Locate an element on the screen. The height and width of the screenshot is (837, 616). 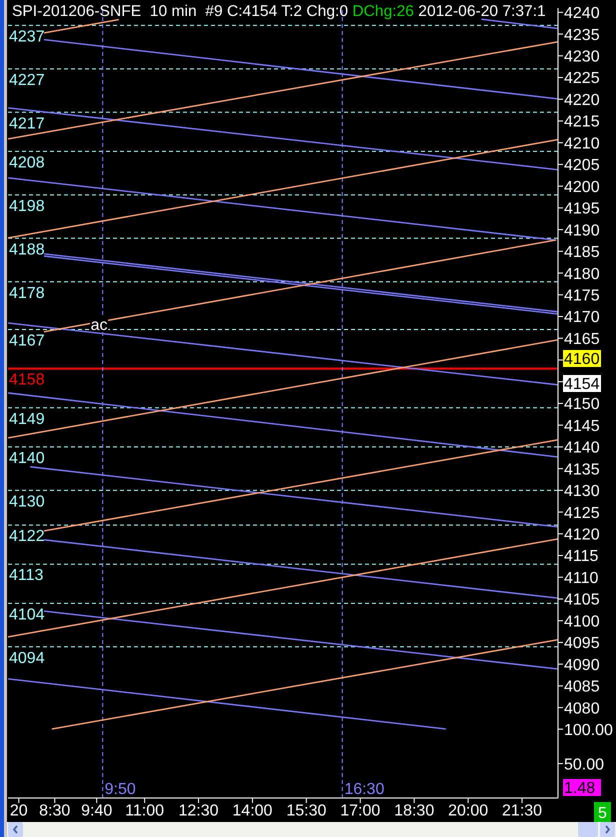
ref-line-label: 4130 is located at coordinates (27, 501).